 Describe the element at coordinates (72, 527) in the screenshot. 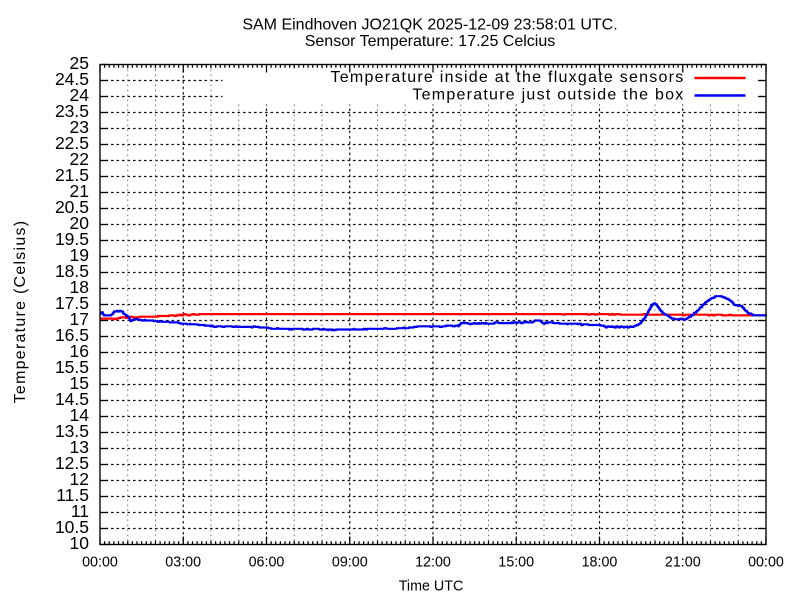

I see `svg-text: 10.5` at that location.